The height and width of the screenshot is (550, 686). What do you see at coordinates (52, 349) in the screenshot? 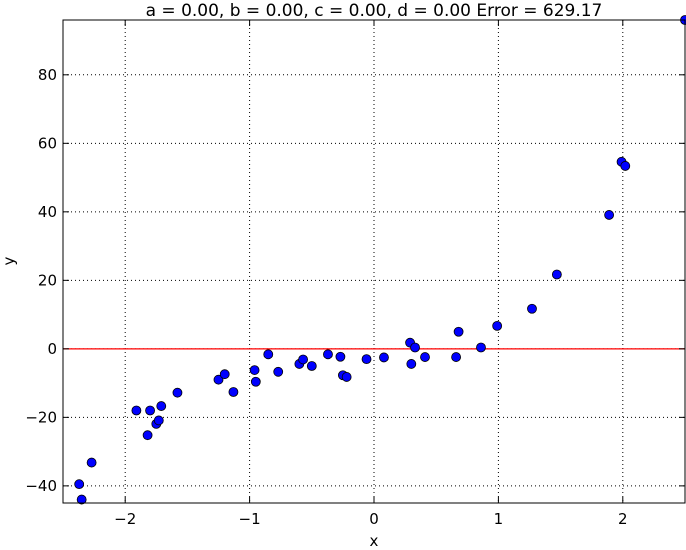
I see `y-tick-label: 0` at bounding box center [52, 349].